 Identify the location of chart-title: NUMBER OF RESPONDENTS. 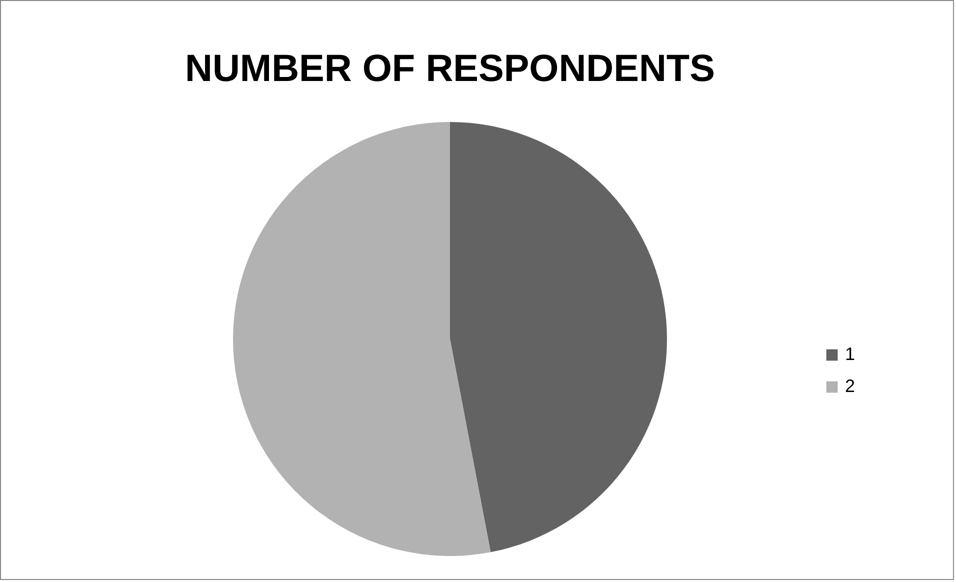
(450, 69).